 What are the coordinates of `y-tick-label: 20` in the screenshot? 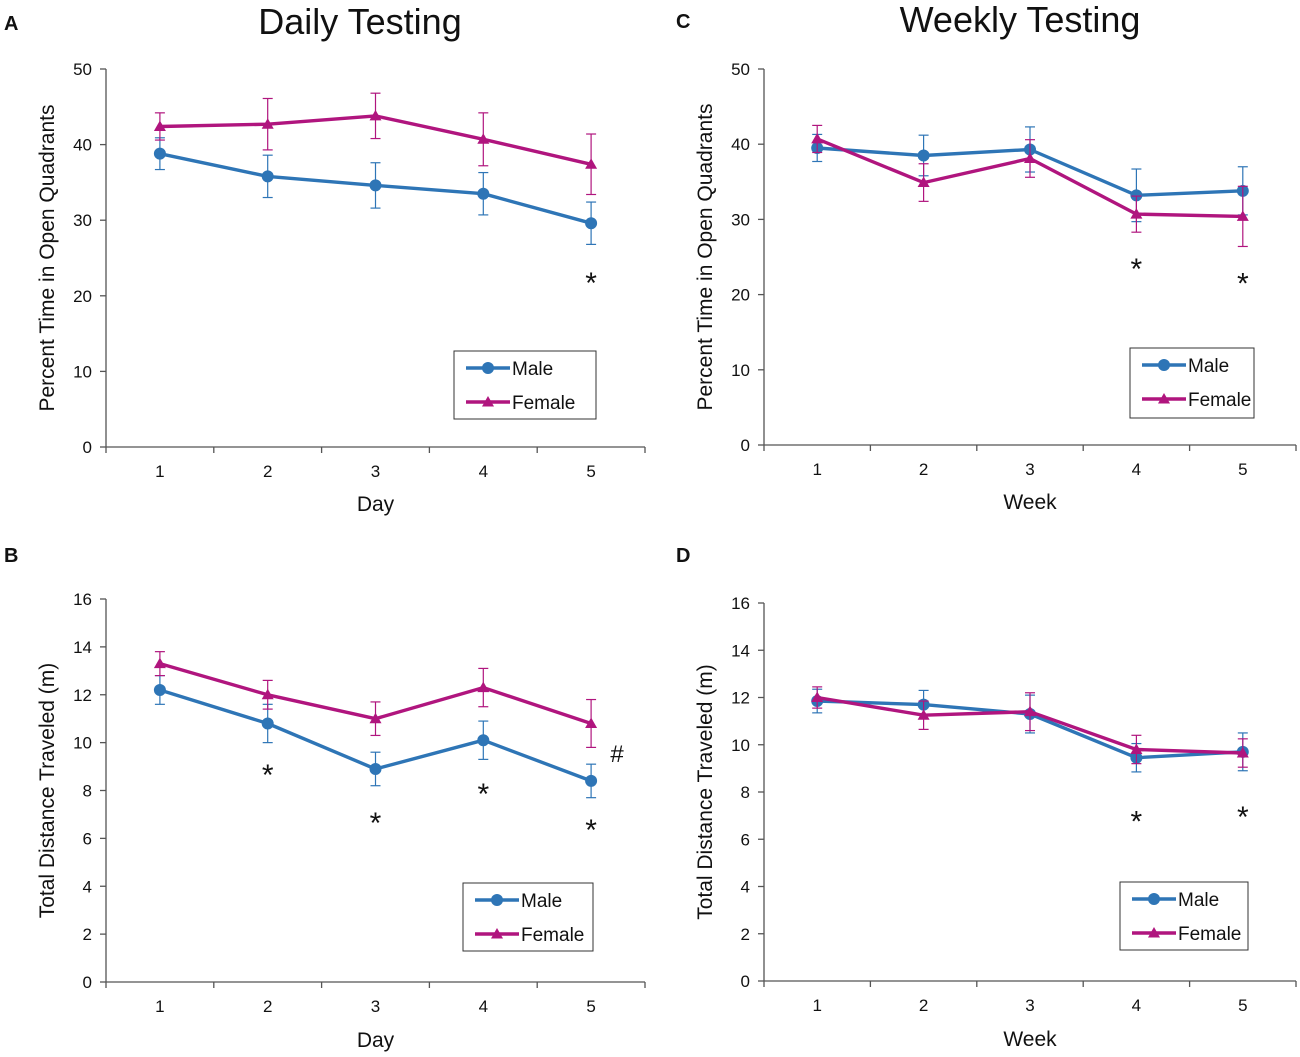 It's located at (82, 296).